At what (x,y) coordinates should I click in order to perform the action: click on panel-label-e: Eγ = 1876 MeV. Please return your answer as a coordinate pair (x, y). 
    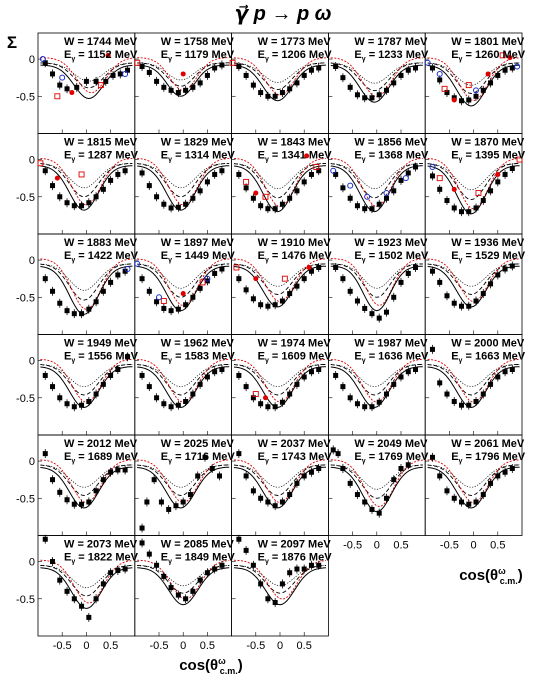
    Looking at the image, I should click on (295, 559).